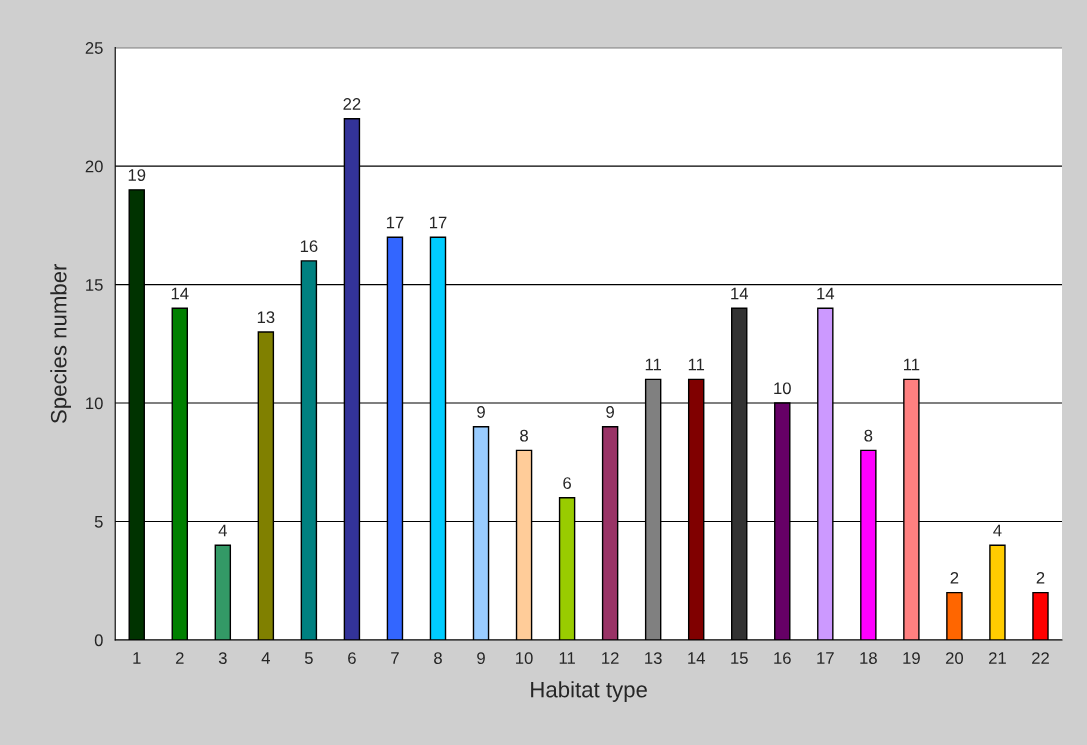 This screenshot has height=745, width=1087. What do you see at coordinates (179, 658) in the screenshot?
I see `x-tick-label: 2` at bounding box center [179, 658].